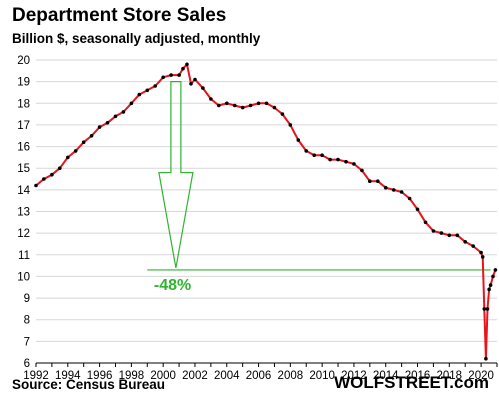  Describe the element at coordinates (481, 376) in the screenshot. I see `x-tick-label: 2020` at that location.